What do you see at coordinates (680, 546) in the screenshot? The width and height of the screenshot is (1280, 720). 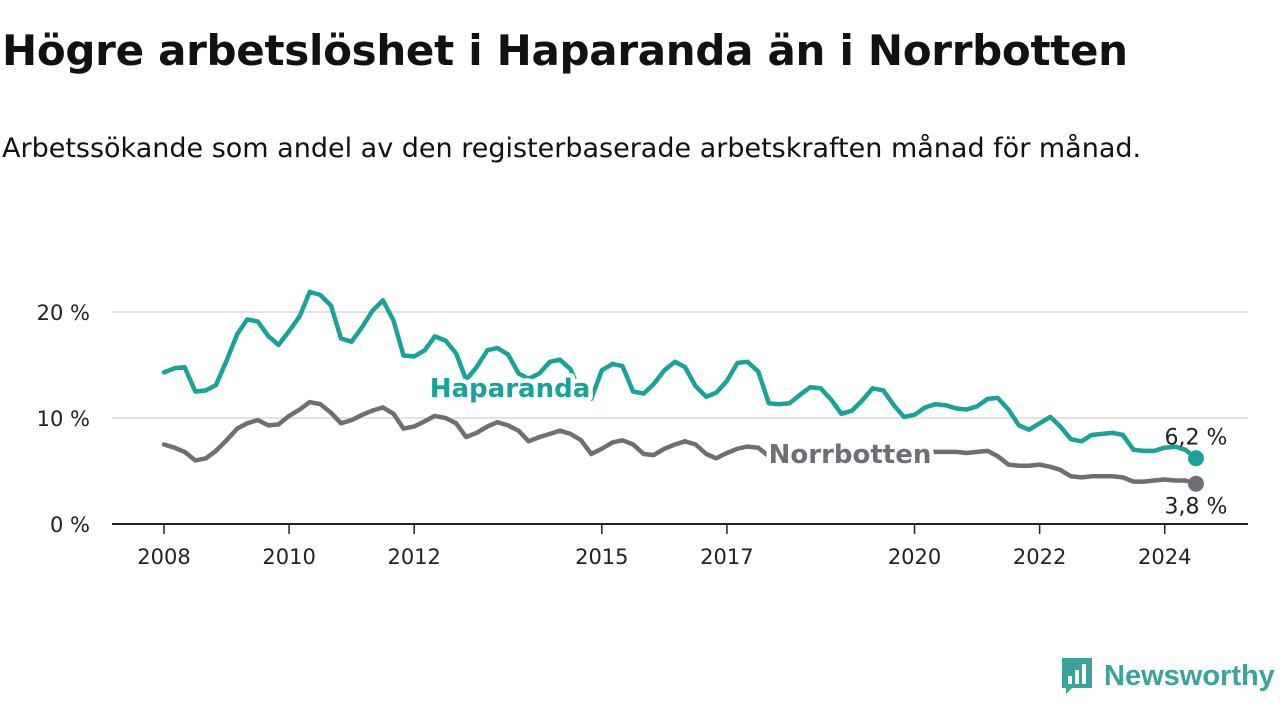 I see `x-axis: 2008 2010 2012 2015 2017 2020 2022 2024` at bounding box center [680, 546].